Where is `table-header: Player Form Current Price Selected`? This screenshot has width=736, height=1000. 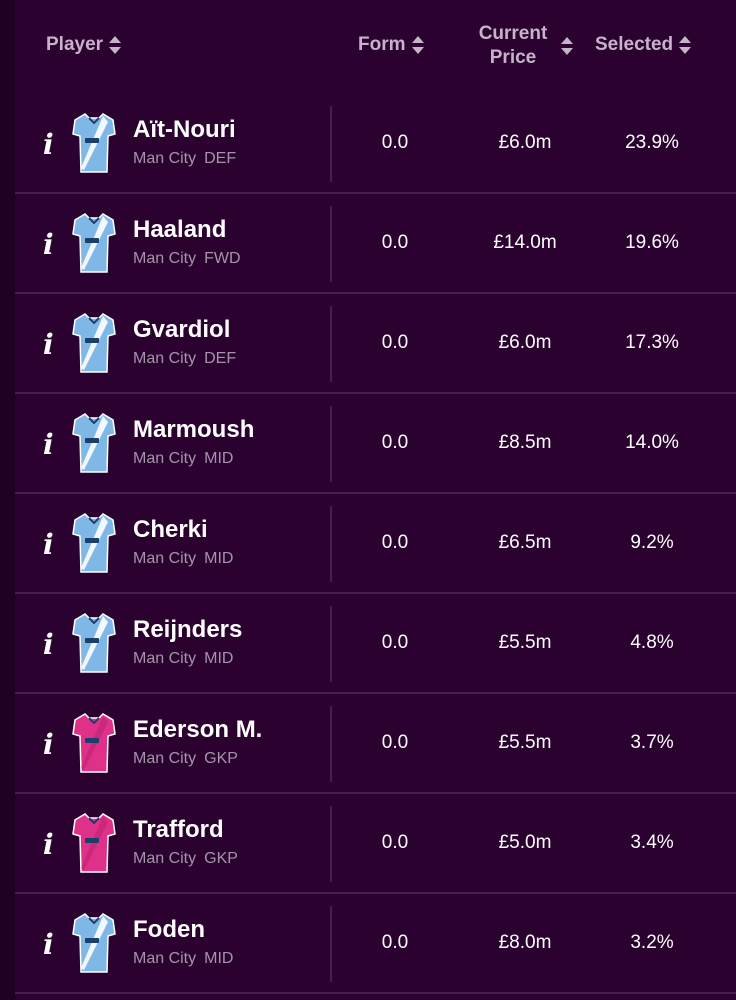 table-header: Player Form Current Price Selected is located at coordinates (375, 47).